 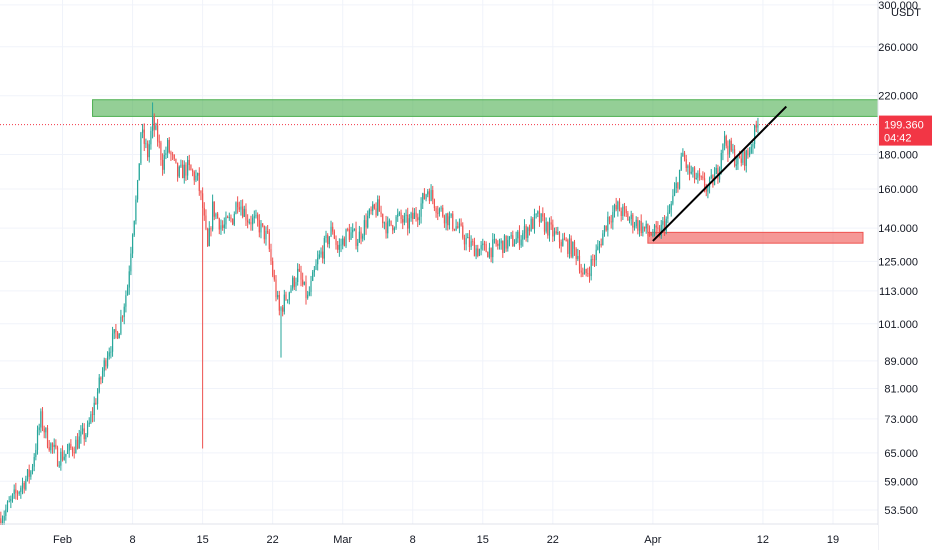 I want to click on bar-countdown: 04:42, so click(x=898, y=139).